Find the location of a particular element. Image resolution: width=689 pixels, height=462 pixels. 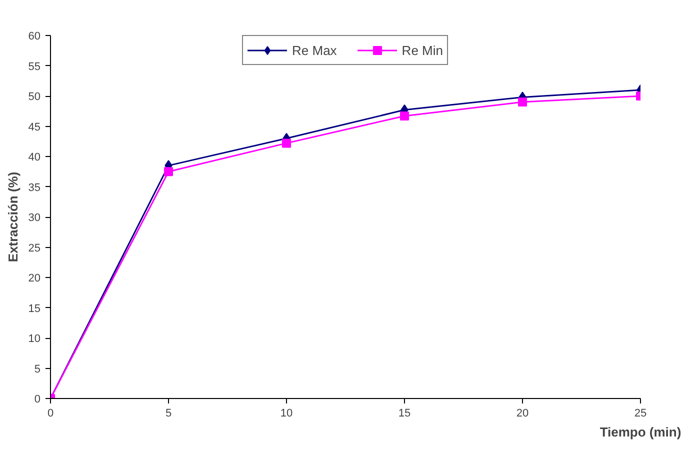

x-tick-label: 20 is located at coordinates (522, 414).